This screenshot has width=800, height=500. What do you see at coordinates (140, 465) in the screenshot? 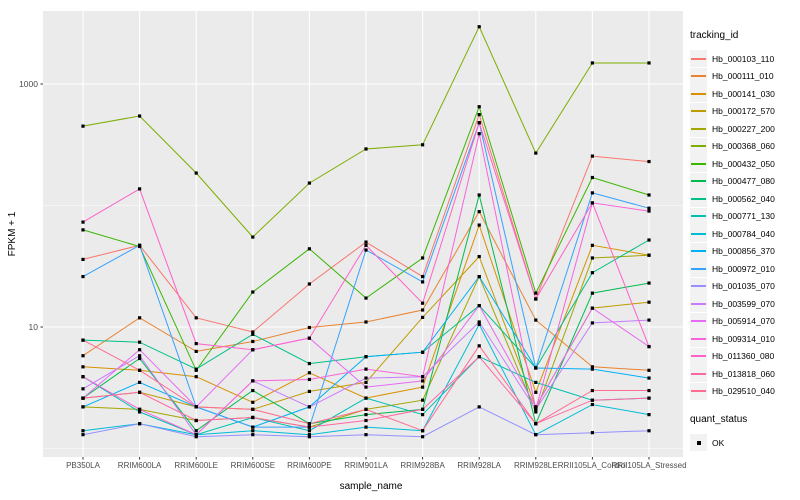
I see `x-tick-label: RRIM600LA` at bounding box center [140, 465].